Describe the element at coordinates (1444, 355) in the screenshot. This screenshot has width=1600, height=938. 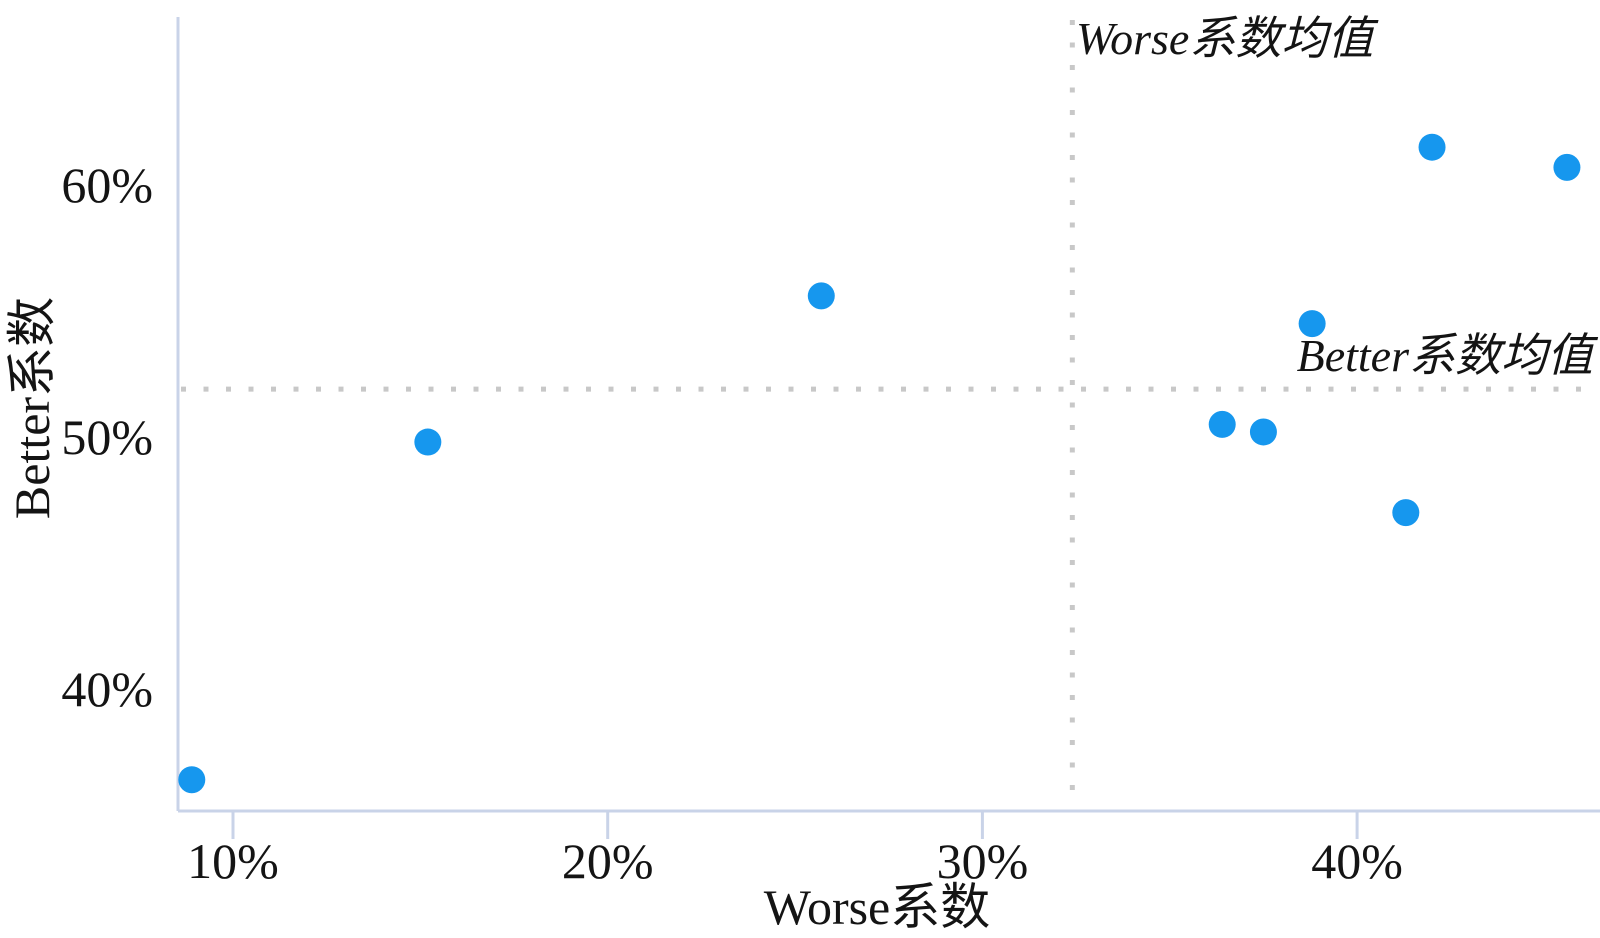
I see `better-mean-line-label: Better系数均值` at that location.